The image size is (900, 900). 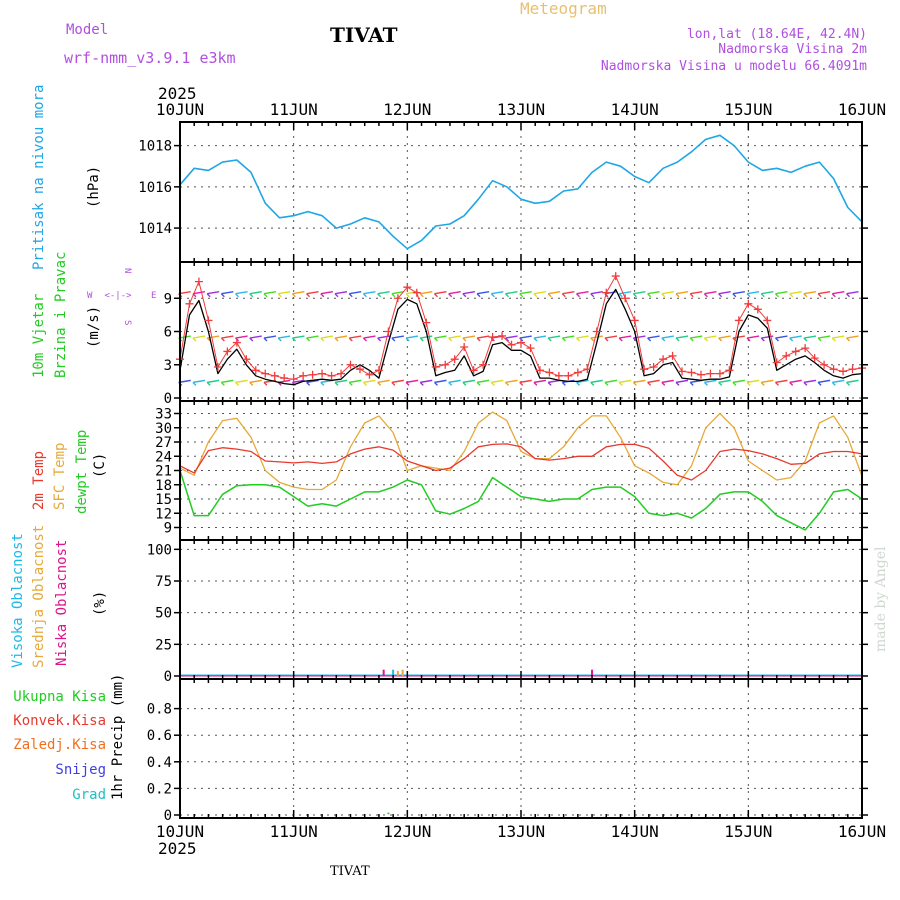 I want to click on meteogram-title: Meteogram, so click(x=563, y=9).